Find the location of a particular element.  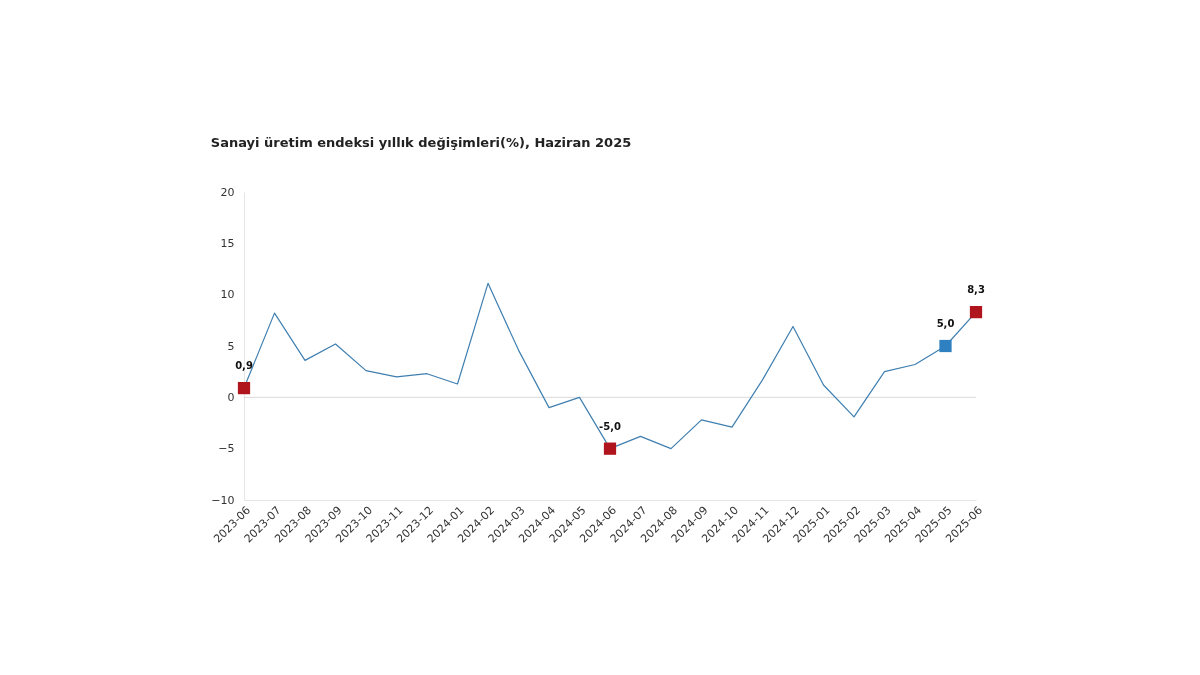

data-label: 0,9 is located at coordinates (244, 366).